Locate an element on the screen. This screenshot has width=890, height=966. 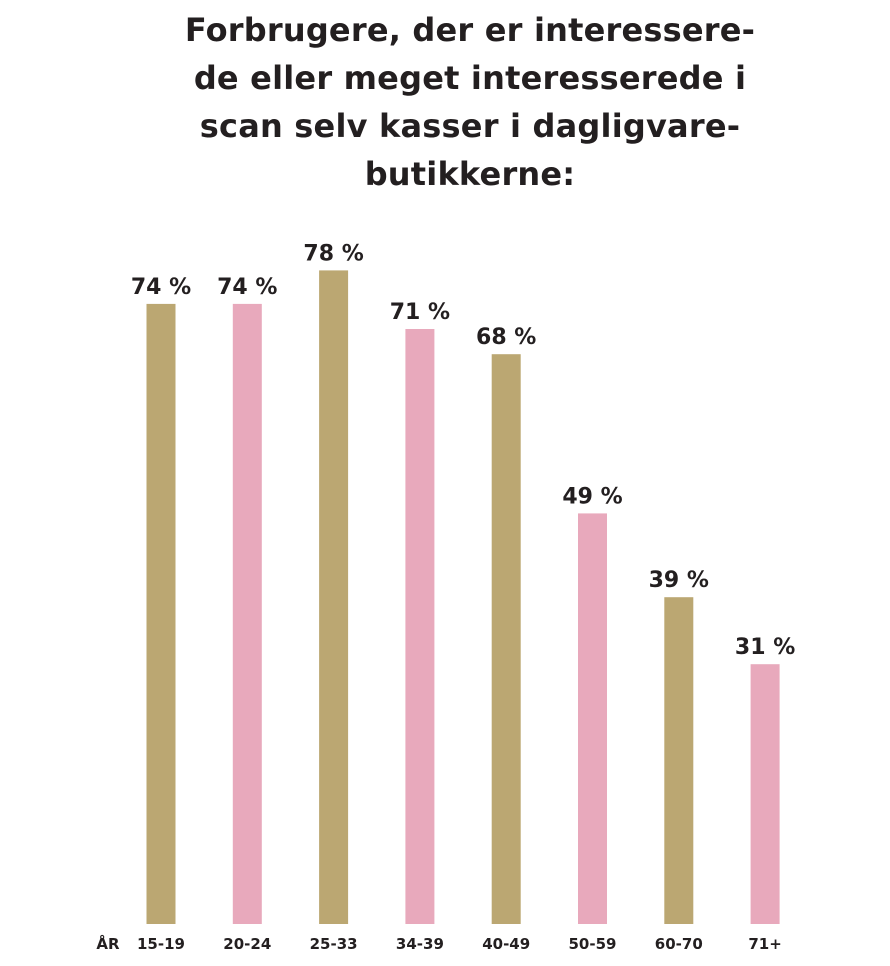
chart-title-line-4: butikkerne: is located at coordinates (470, 174).